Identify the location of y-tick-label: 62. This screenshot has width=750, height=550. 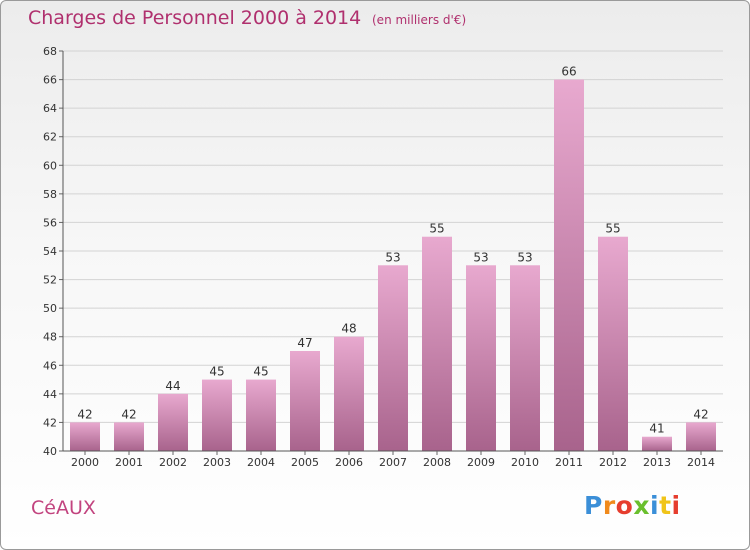
(50, 137).